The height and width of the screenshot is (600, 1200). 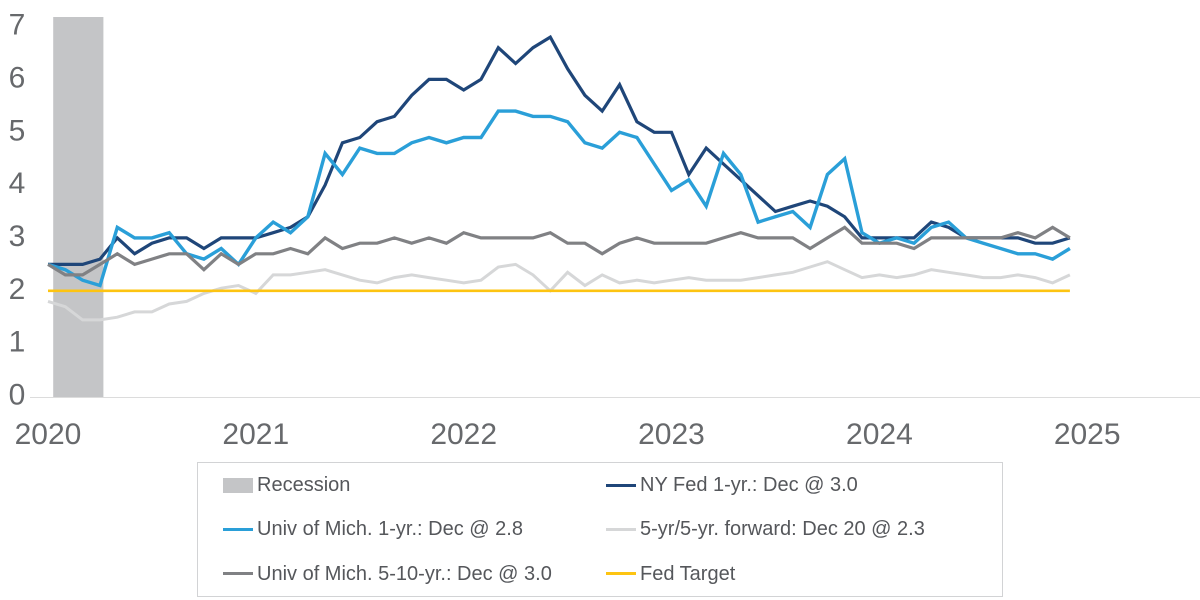 I want to click on legend-label-recession: Recession, so click(x=304, y=485).